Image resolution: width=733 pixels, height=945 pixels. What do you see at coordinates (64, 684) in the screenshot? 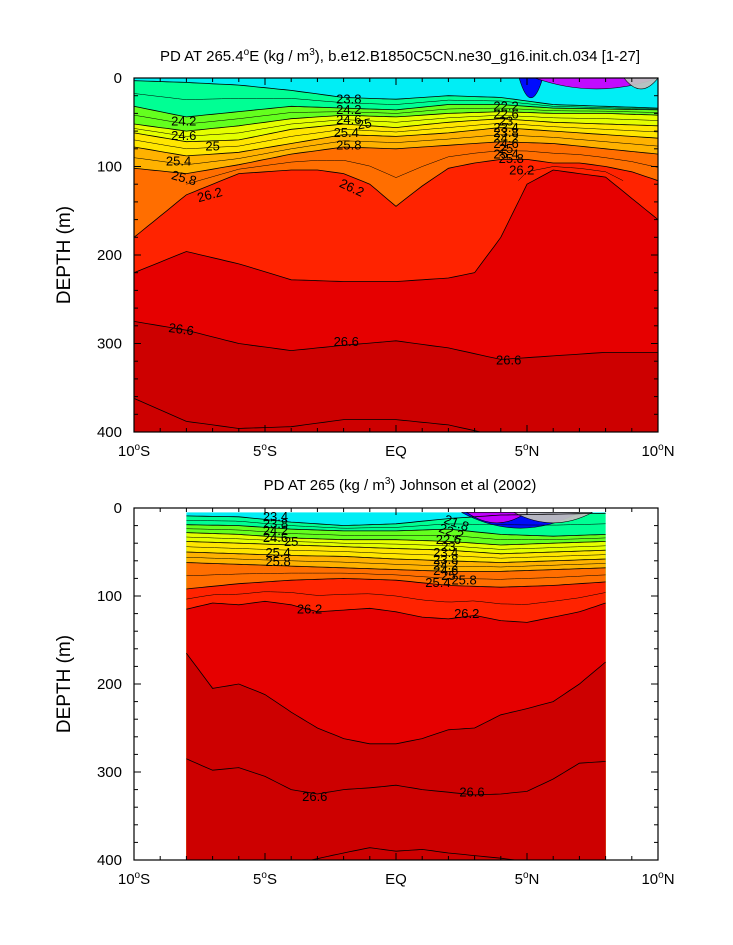
I see `y-axis-label: DEPTH (m)` at bounding box center [64, 684].